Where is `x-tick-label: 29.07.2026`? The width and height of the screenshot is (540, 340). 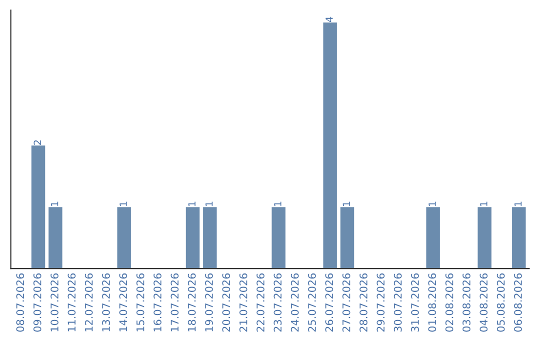
x-tick-label: 29.07.2026 is located at coordinates (380, 302).